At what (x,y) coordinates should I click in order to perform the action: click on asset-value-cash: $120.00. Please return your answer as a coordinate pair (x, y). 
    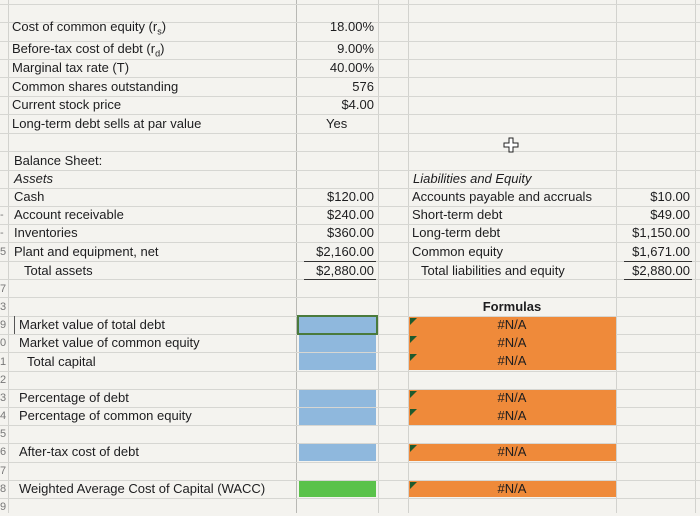
    Looking at the image, I should click on (350, 196).